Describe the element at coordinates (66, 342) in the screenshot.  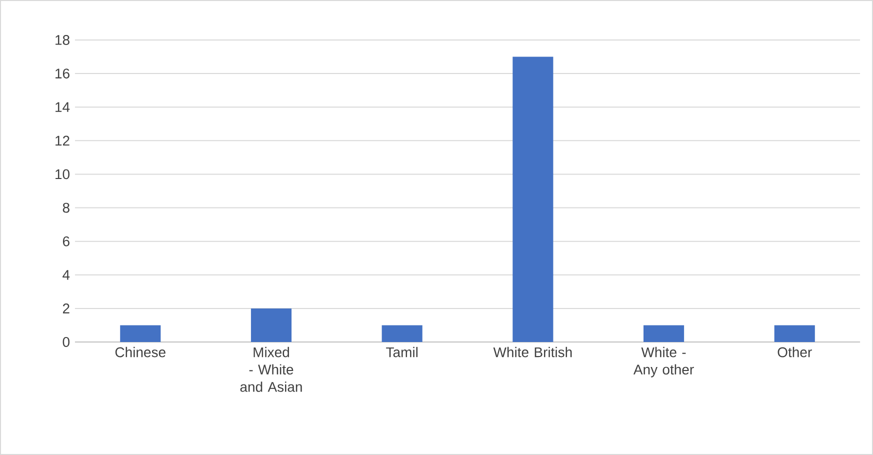
I see `y-tick-label: 0` at that location.